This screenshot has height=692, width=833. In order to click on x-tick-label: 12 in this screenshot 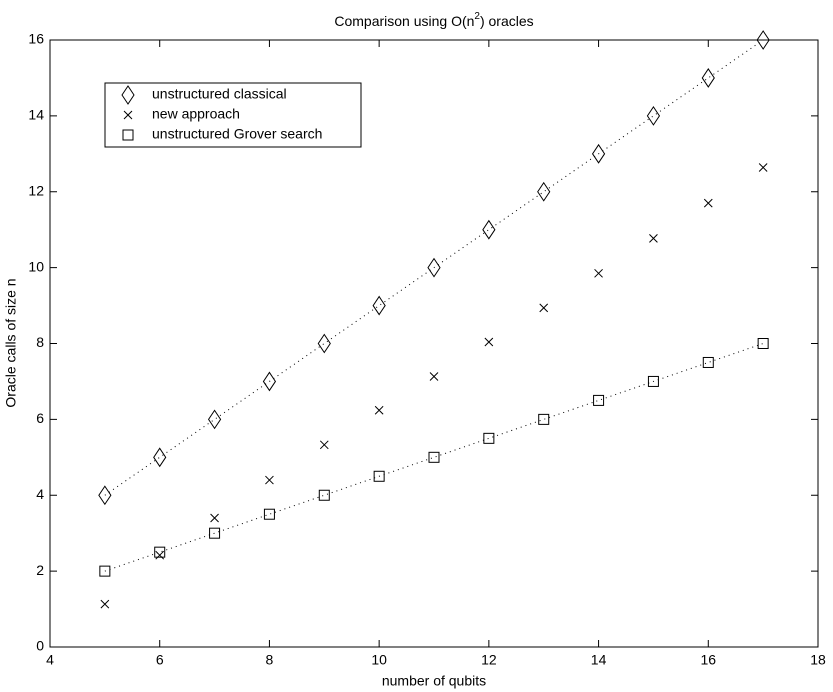, I will do `click(489, 660)`.